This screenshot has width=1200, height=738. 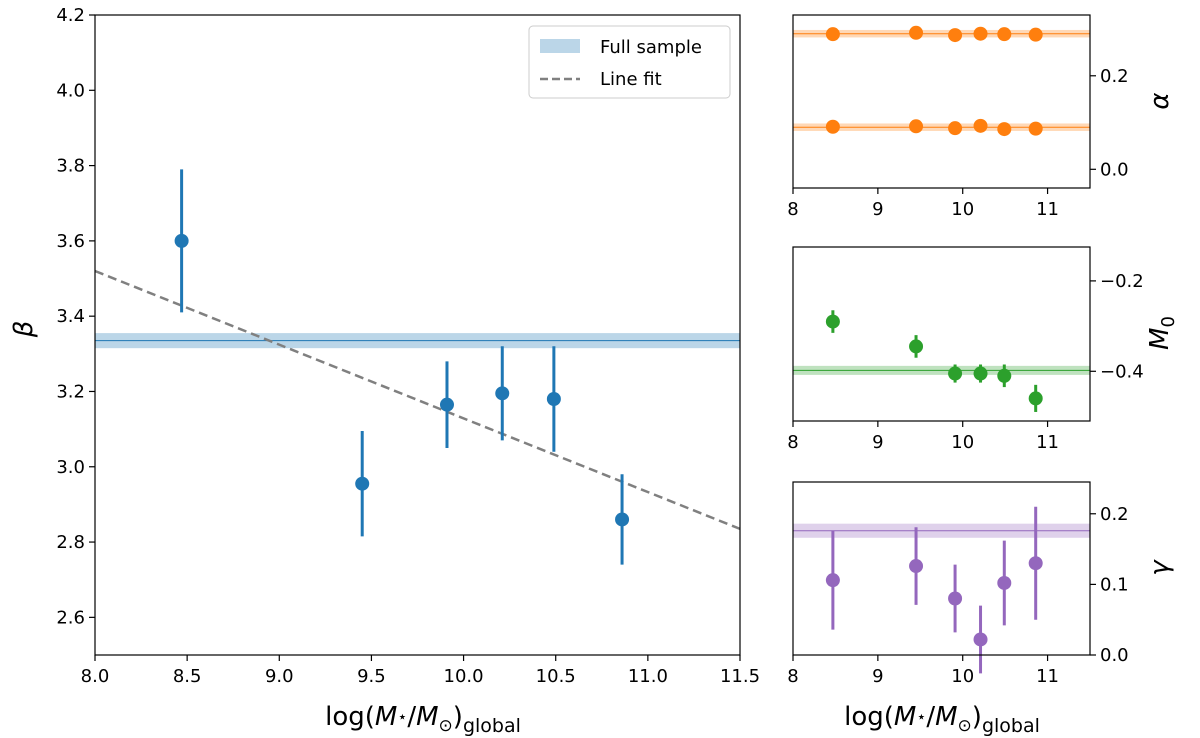 I want to click on alpha-axis-label: α, so click(x=1160, y=100).